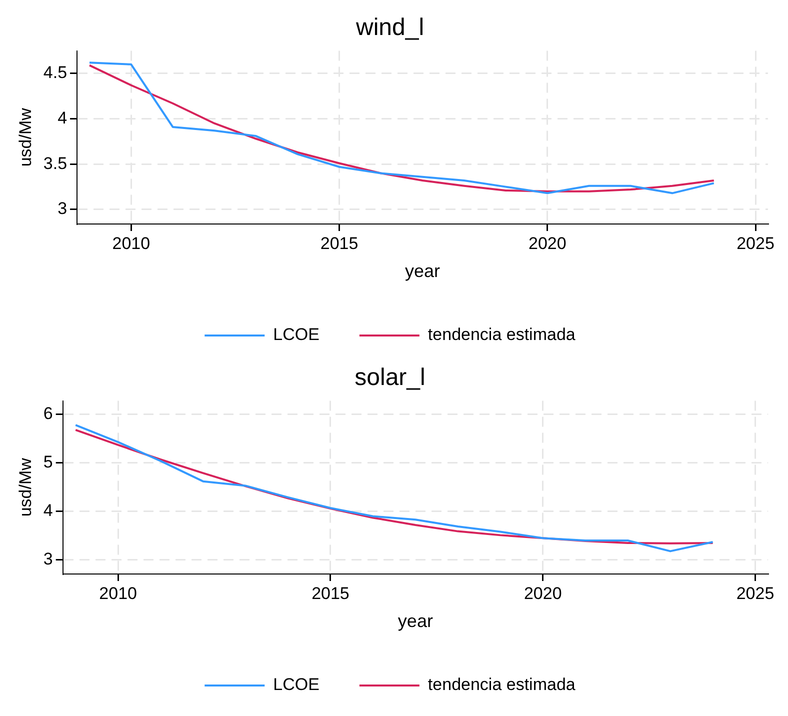  I want to click on y-tick-label: 4.5, so click(55, 72).